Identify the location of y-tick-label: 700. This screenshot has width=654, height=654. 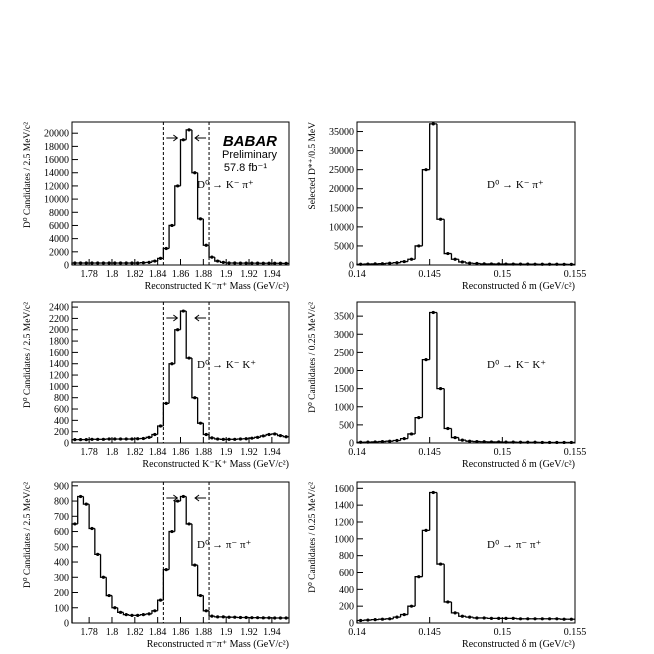
(61, 517).